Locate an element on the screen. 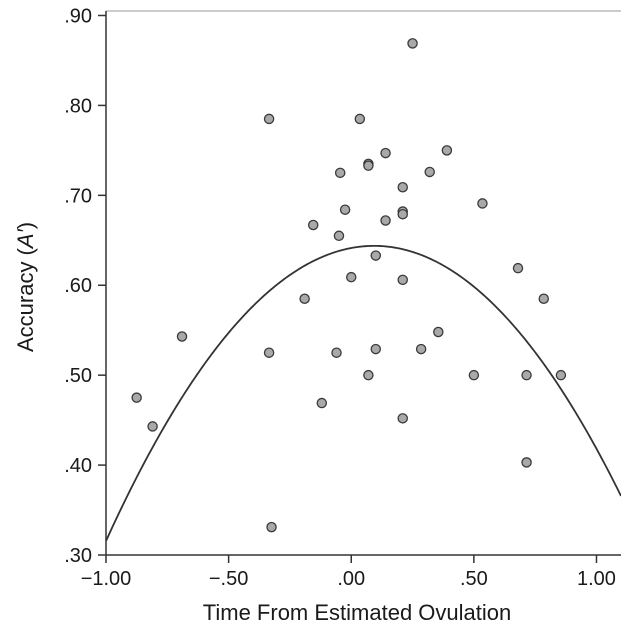 This screenshot has width=621, height=633. y-tick-label: .40 is located at coordinates (78, 466).